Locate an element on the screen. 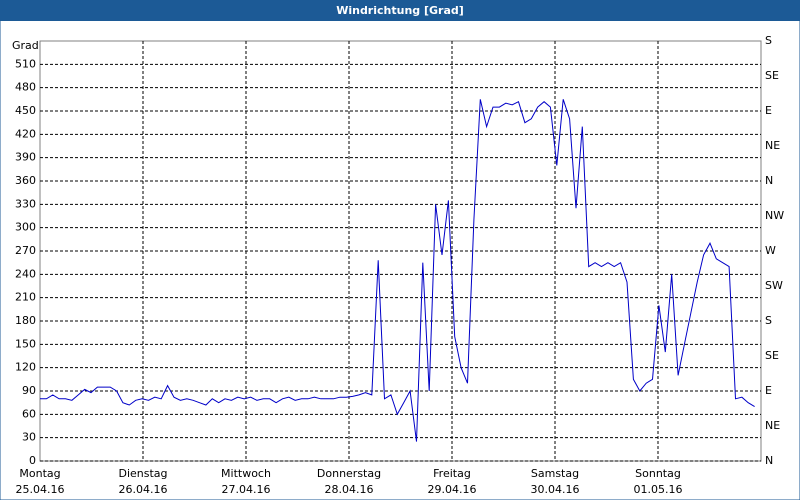  y-tick-label: 180 is located at coordinates (25, 320).